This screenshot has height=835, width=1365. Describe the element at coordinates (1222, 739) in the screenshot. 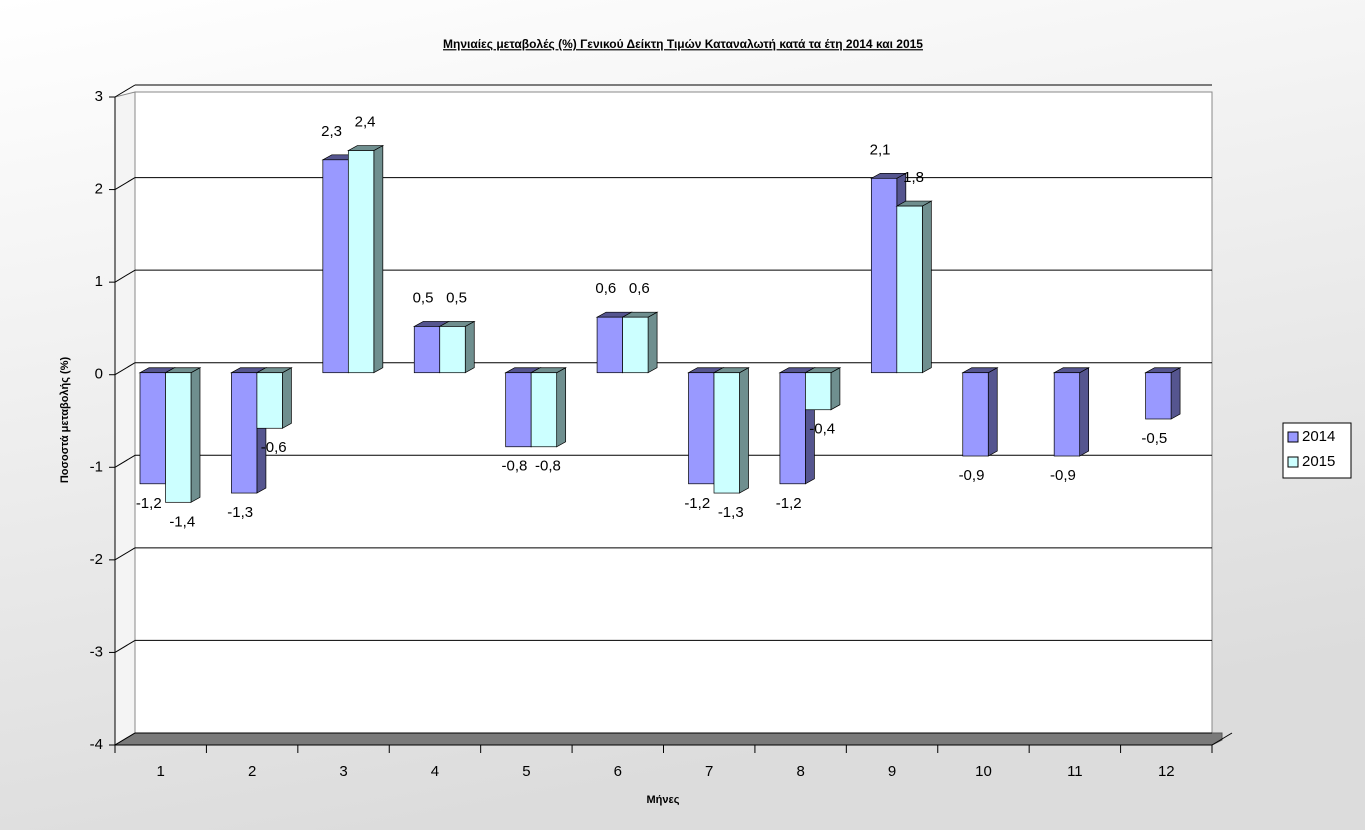

I see `x-axis-depth` at that location.